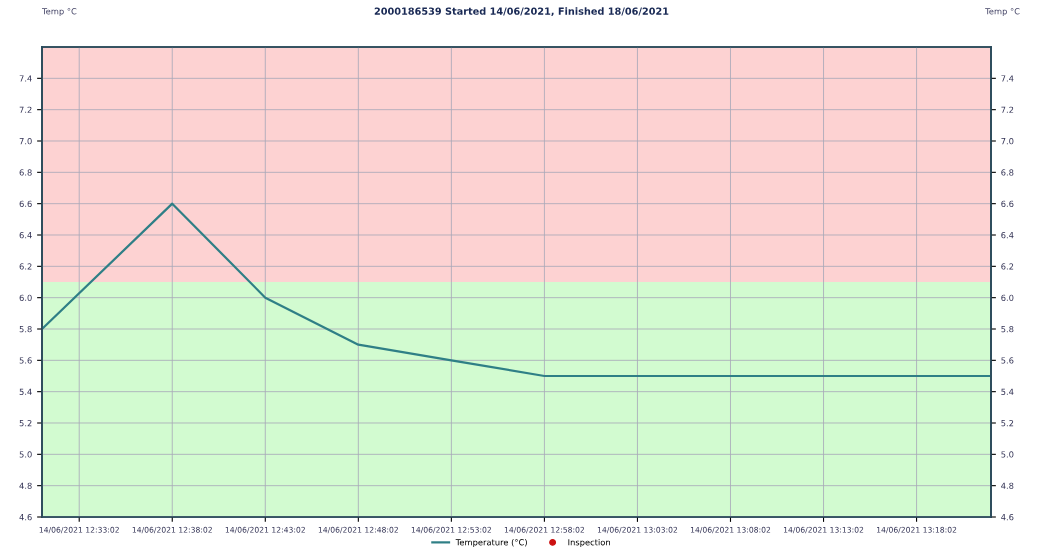 The width and height of the screenshot is (1043, 558). What do you see at coordinates (521, 12) in the screenshot?
I see `chart-title: 2000186539 Started 14/06/2021, Finished 18/06/2021` at bounding box center [521, 12].